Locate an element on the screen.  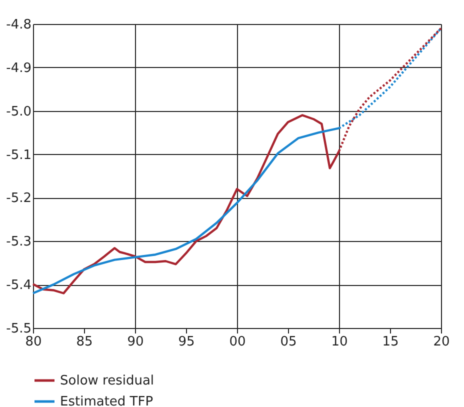
x-tick-label: 00 is located at coordinates (237, 342).